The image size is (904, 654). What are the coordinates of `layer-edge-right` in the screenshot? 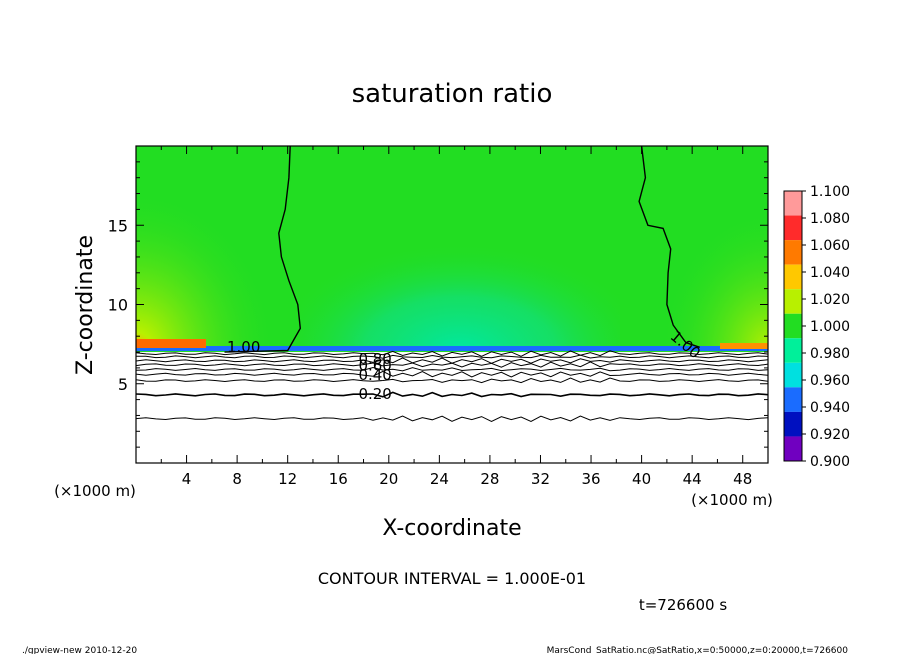 It's located at (744, 346).